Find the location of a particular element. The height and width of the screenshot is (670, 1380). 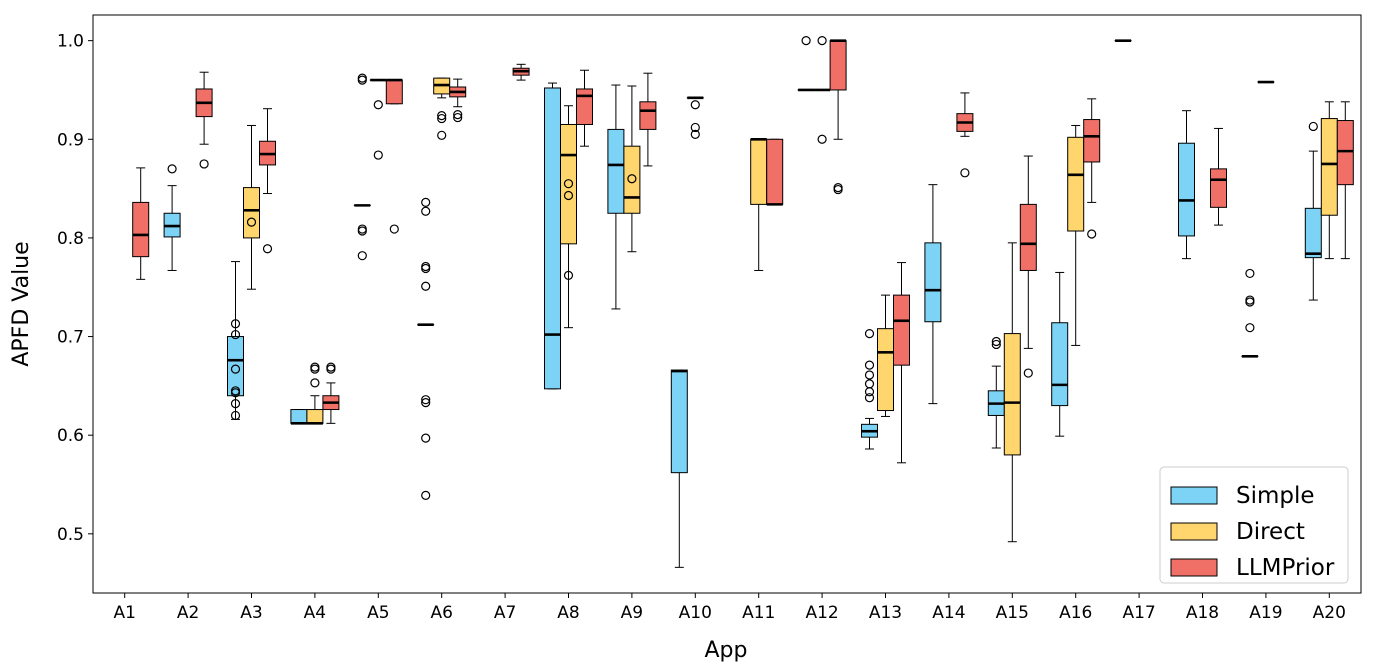

box-simple-a12 is located at coordinates (806, 64).